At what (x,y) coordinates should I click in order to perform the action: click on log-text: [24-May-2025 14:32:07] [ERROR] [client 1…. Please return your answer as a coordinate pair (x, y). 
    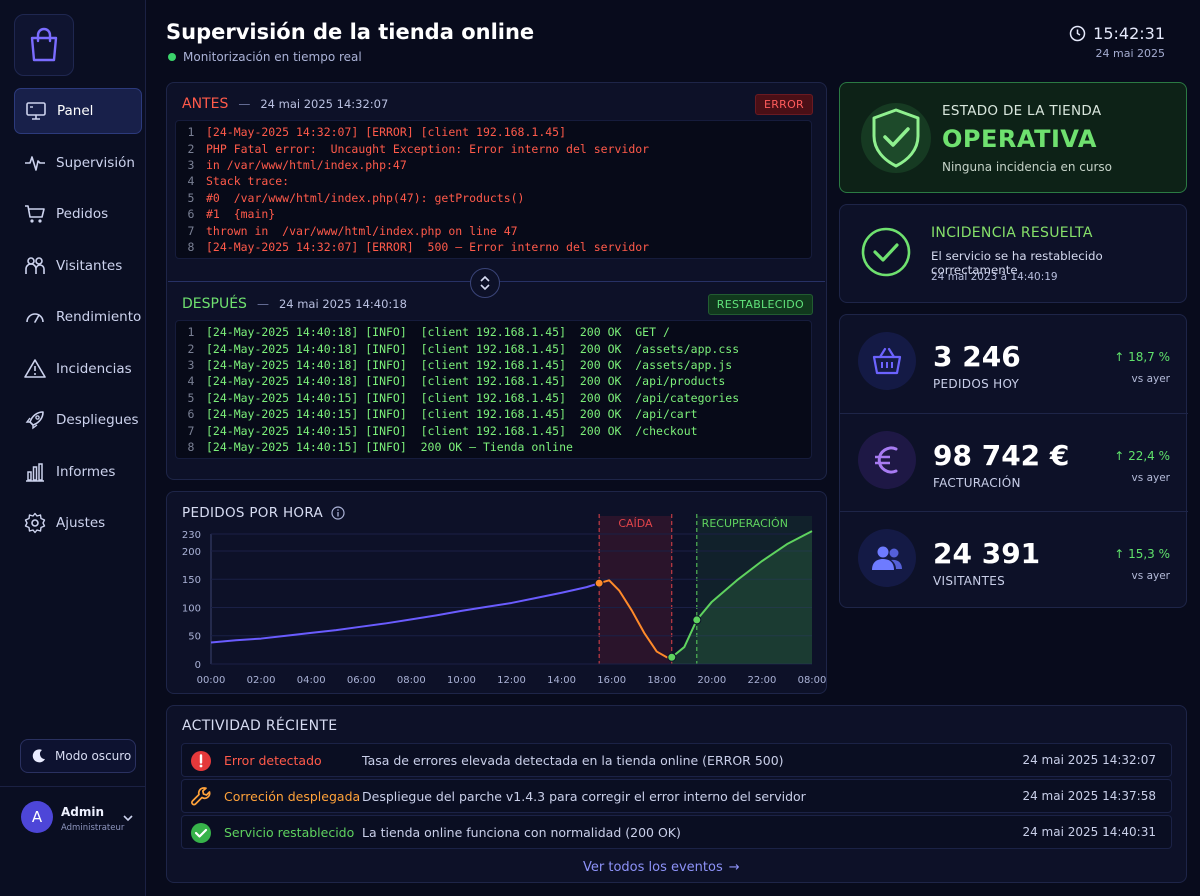
    Looking at the image, I should click on (386, 132).